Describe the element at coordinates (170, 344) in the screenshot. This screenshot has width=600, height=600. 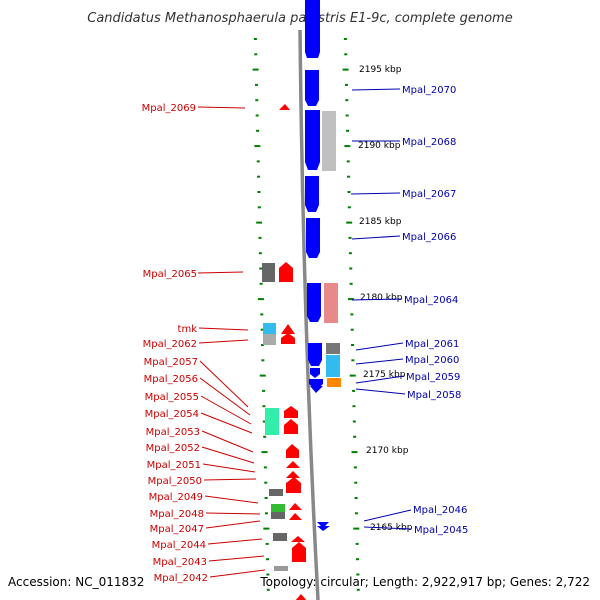
I see `label-mpal-2062: Mpal_2062` at that location.